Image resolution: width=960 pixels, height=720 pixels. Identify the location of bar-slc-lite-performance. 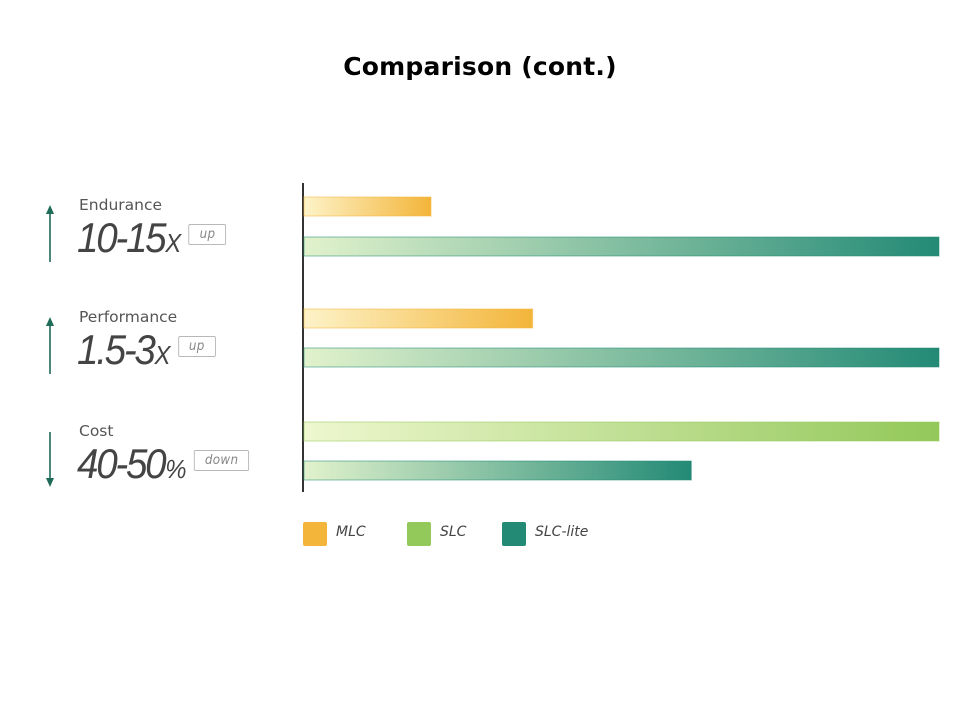
(621, 357).